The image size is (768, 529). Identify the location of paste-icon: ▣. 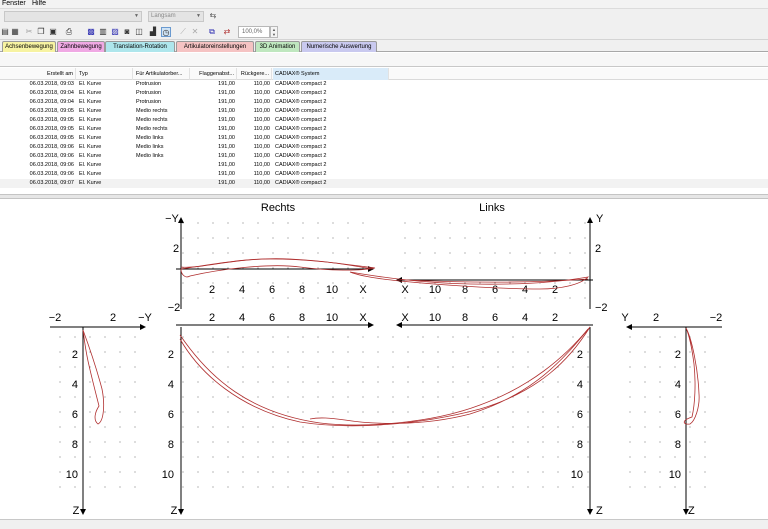
(53, 31).